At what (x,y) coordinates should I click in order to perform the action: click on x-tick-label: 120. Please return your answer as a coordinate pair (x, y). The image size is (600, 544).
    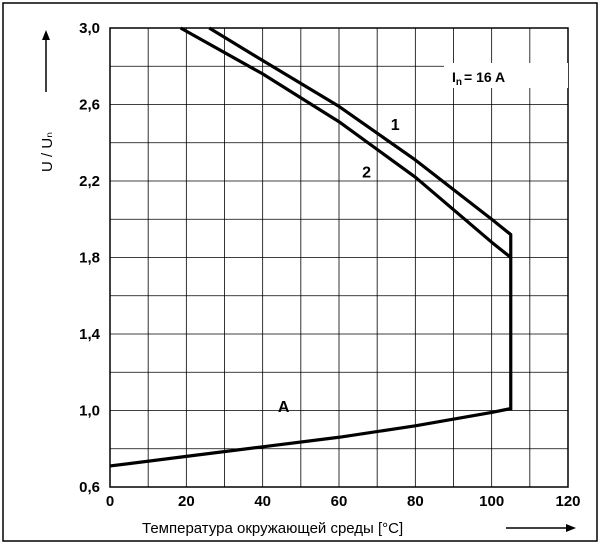
    Looking at the image, I should click on (567, 501).